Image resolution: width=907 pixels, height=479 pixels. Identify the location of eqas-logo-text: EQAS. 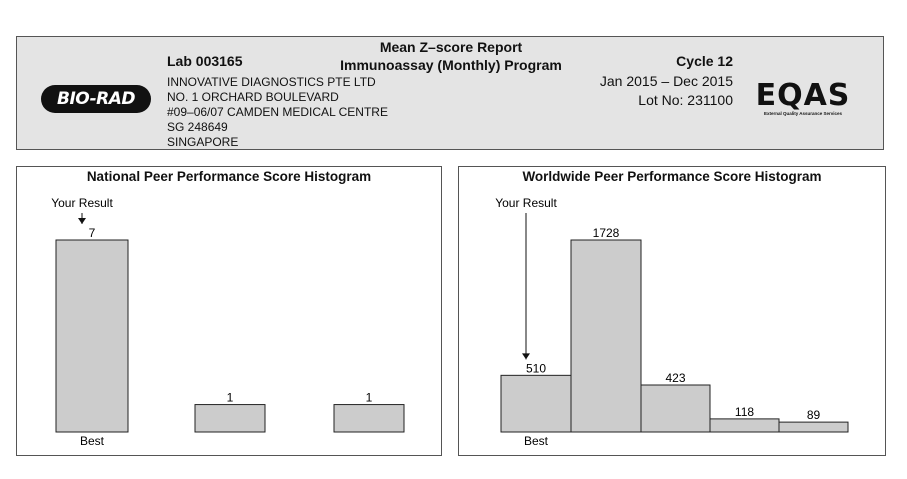
(803, 95).